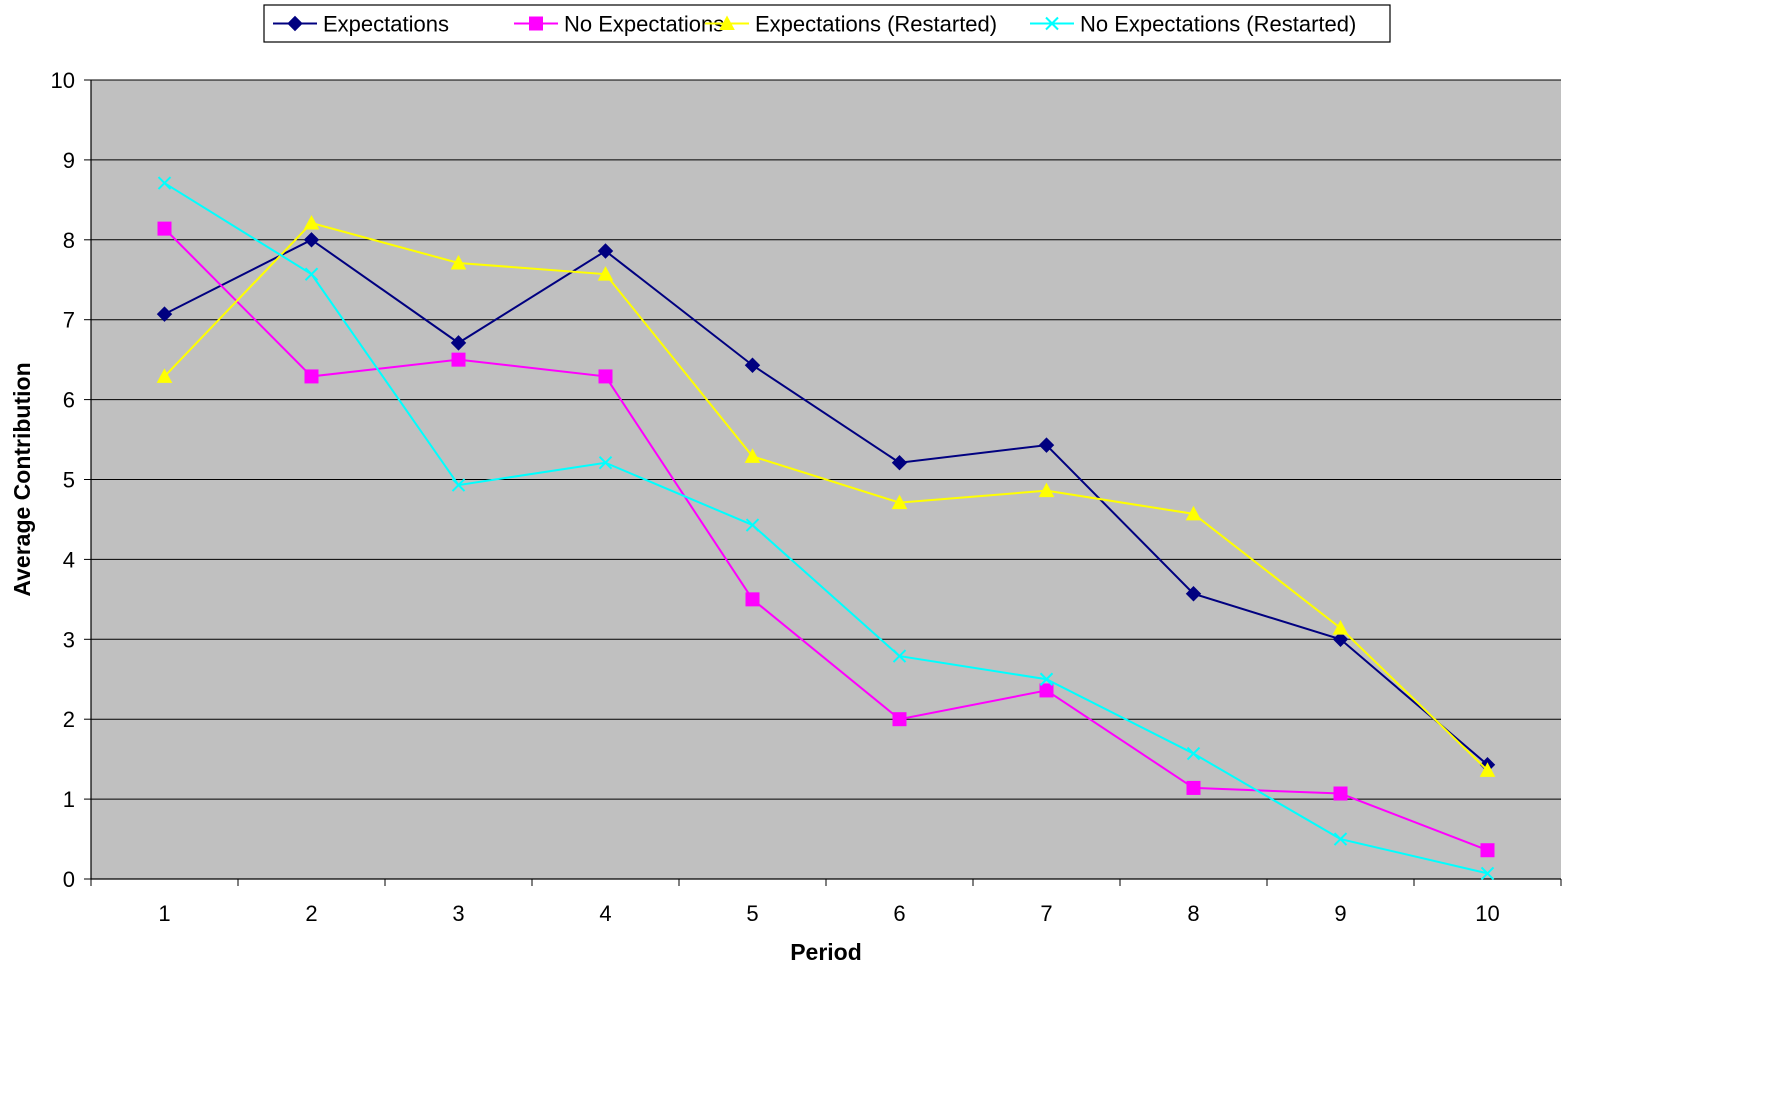  What do you see at coordinates (164, 913) in the screenshot?
I see `x-tick-label: 1` at bounding box center [164, 913].